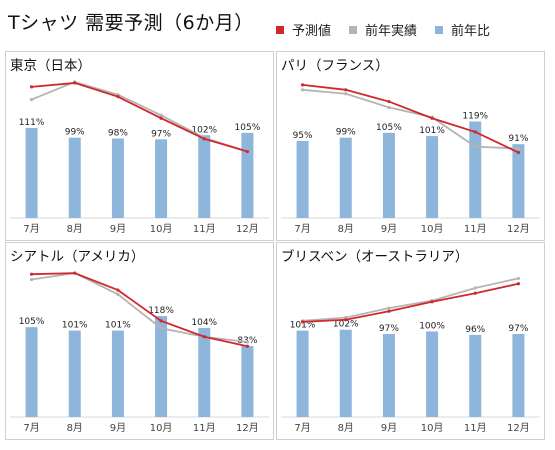 This screenshot has width=555, height=450. Describe the element at coordinates (353, 29) in the screenshot. I see `legend-swatch-actual` at that location.